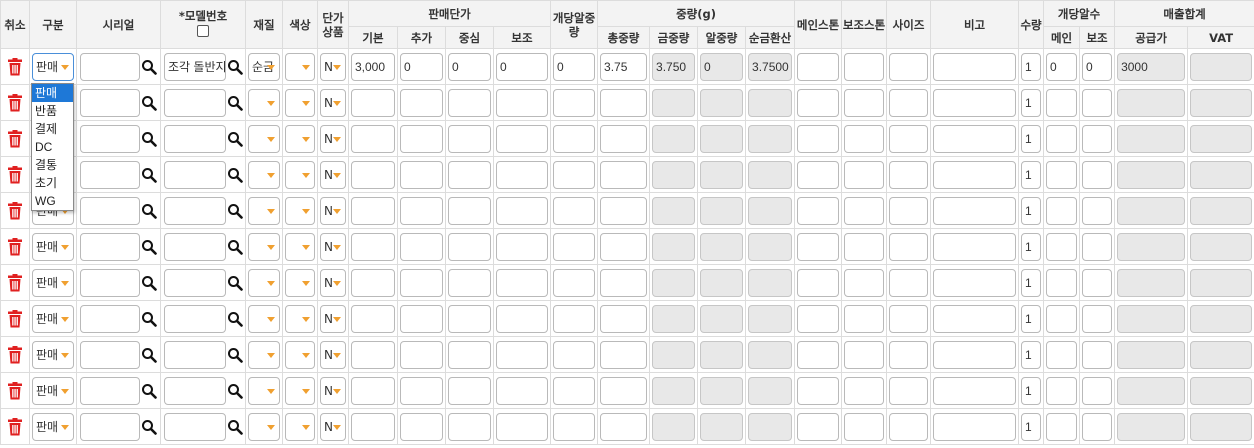  What do you see at coordinates (52, 93) in the screenshot?
I see `type-option: 판매` at bounding box center [52, 93].